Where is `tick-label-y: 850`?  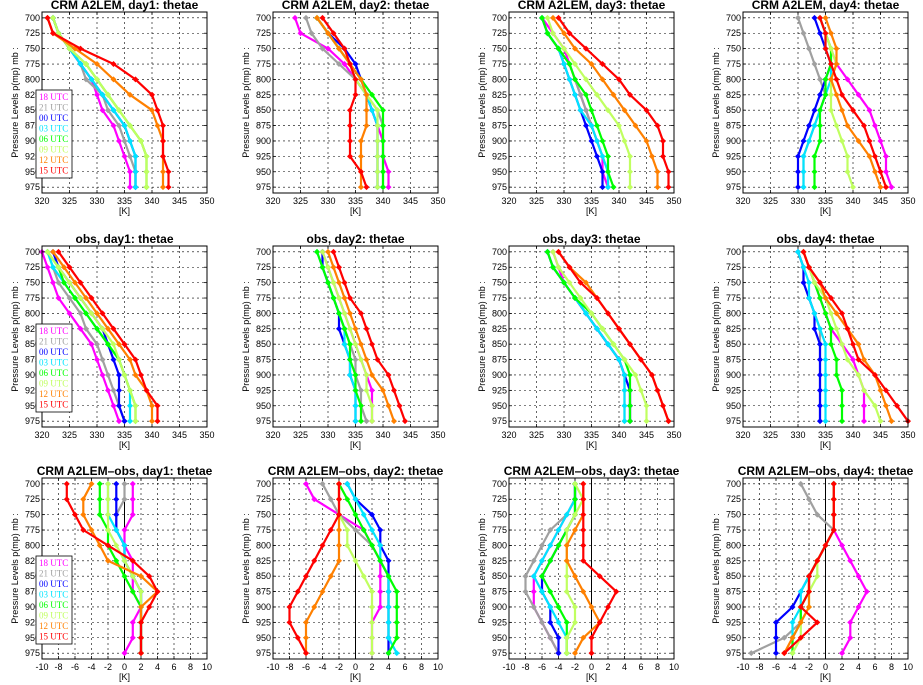
tick-label-y: 850 is located at coordinates (733, 576).